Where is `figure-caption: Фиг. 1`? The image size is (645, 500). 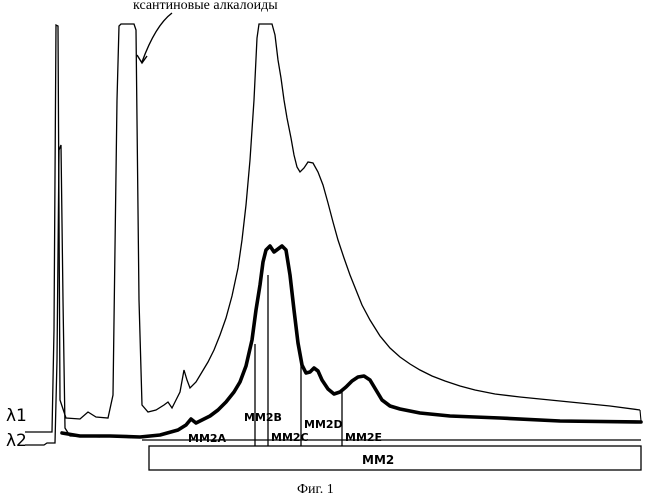
figure-caption: Фиг. 1 is located at coordinates (315, 489).